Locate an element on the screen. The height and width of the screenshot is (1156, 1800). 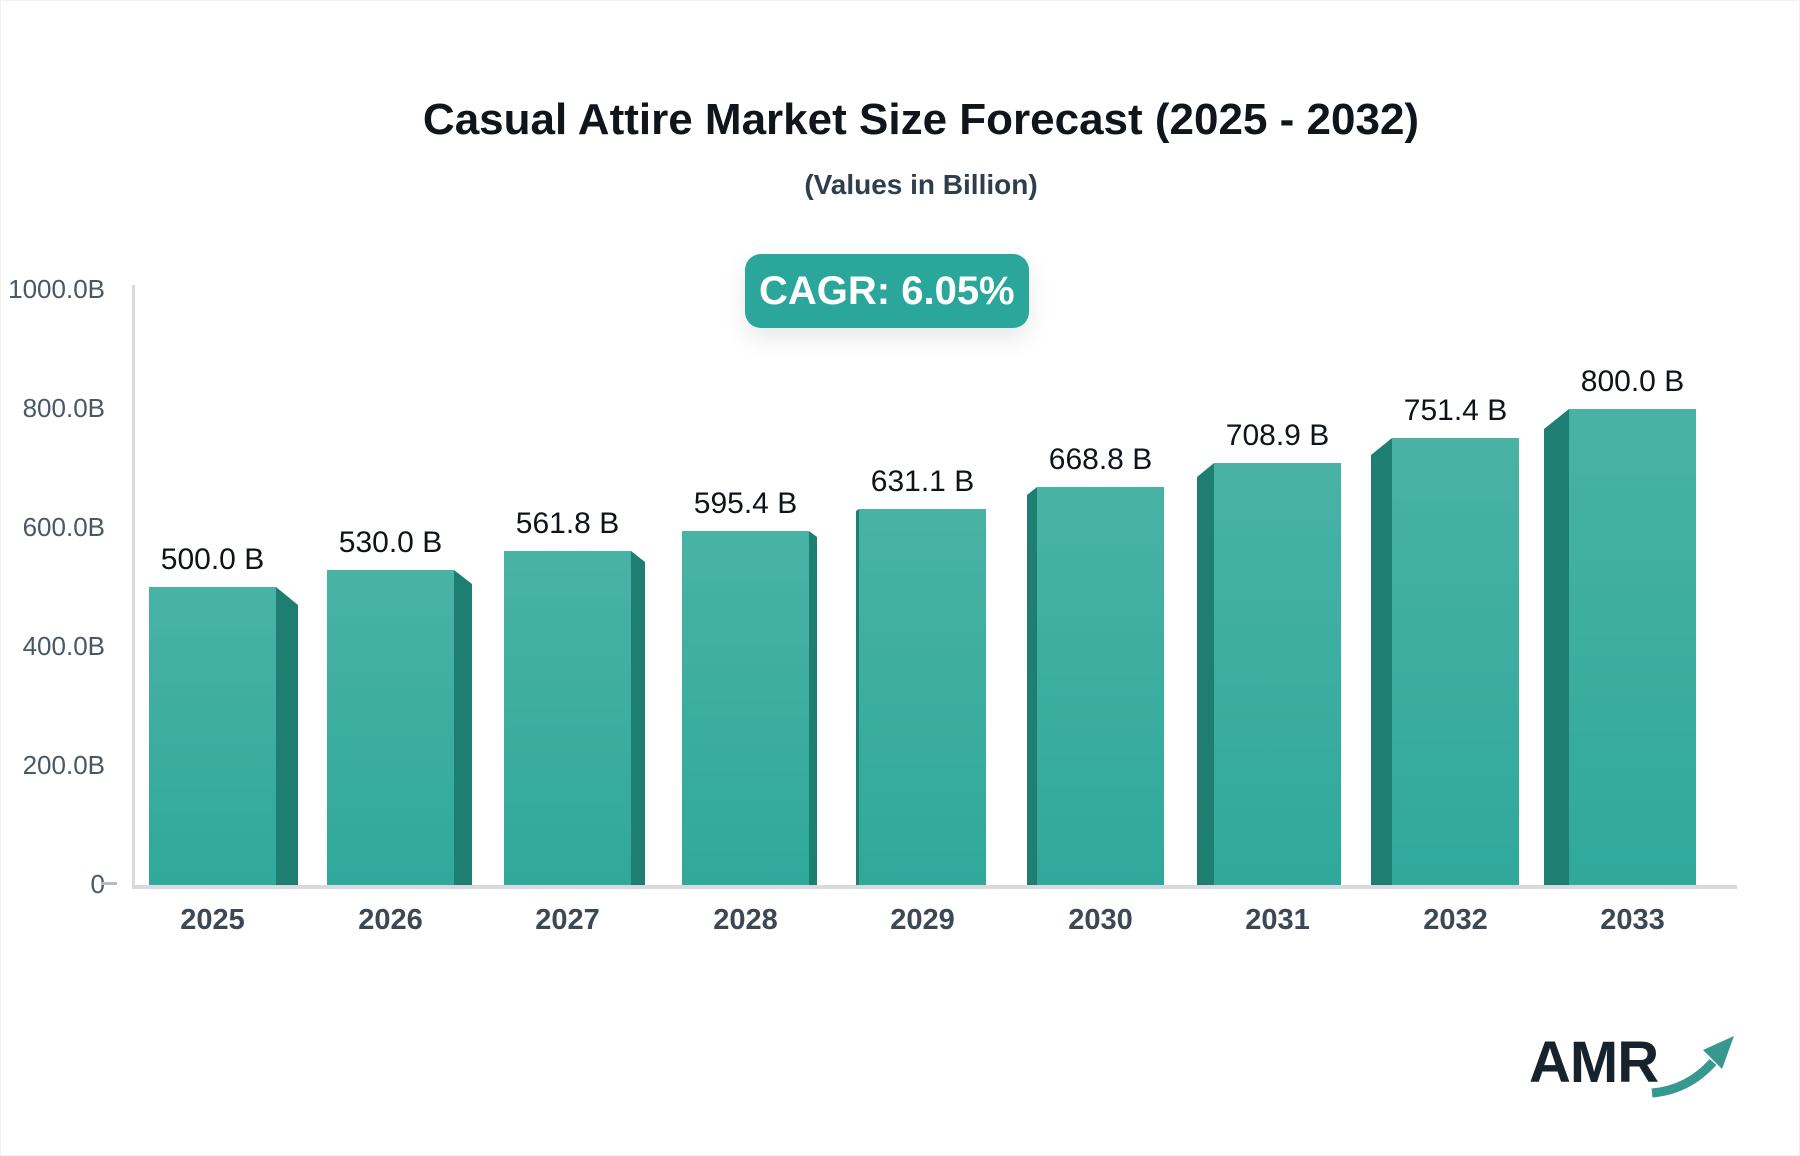
x-axis-line is located at coordinates (934, 887).